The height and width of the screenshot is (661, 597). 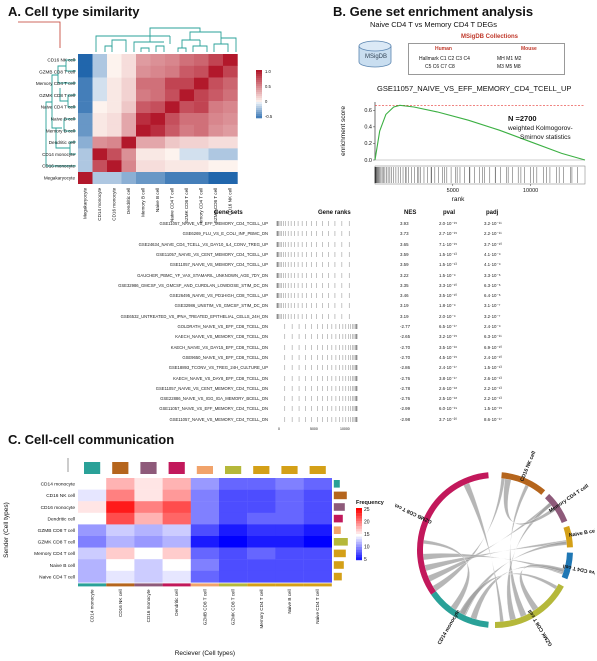 What do you see at coordinates (56, 543) in the screenshot?
I see `sender-label: GZMK CD8 T cell` at bounding box center [56, 543].